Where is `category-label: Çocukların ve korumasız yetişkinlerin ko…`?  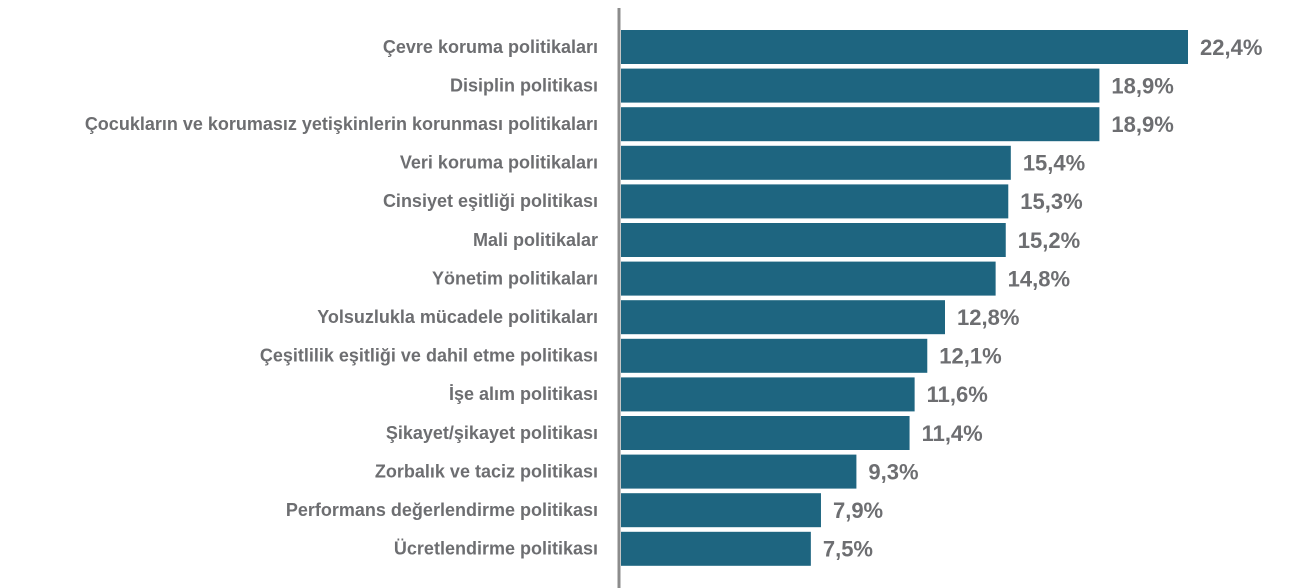 category-label: Çocukların ve korumasız yetişkinlerin ko… is located at coordinates (341, 124).